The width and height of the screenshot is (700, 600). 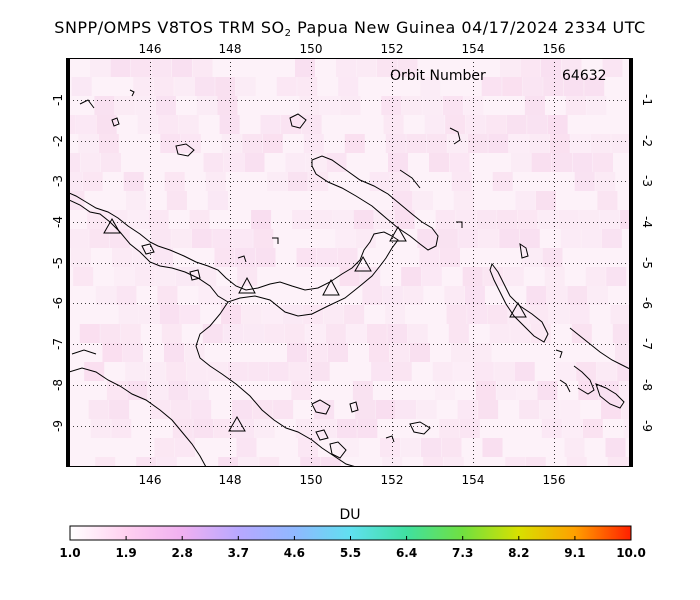 I want to click on lon-ticks-bottom: 146 148 150 152 154 156, so click(x=352, y=480).